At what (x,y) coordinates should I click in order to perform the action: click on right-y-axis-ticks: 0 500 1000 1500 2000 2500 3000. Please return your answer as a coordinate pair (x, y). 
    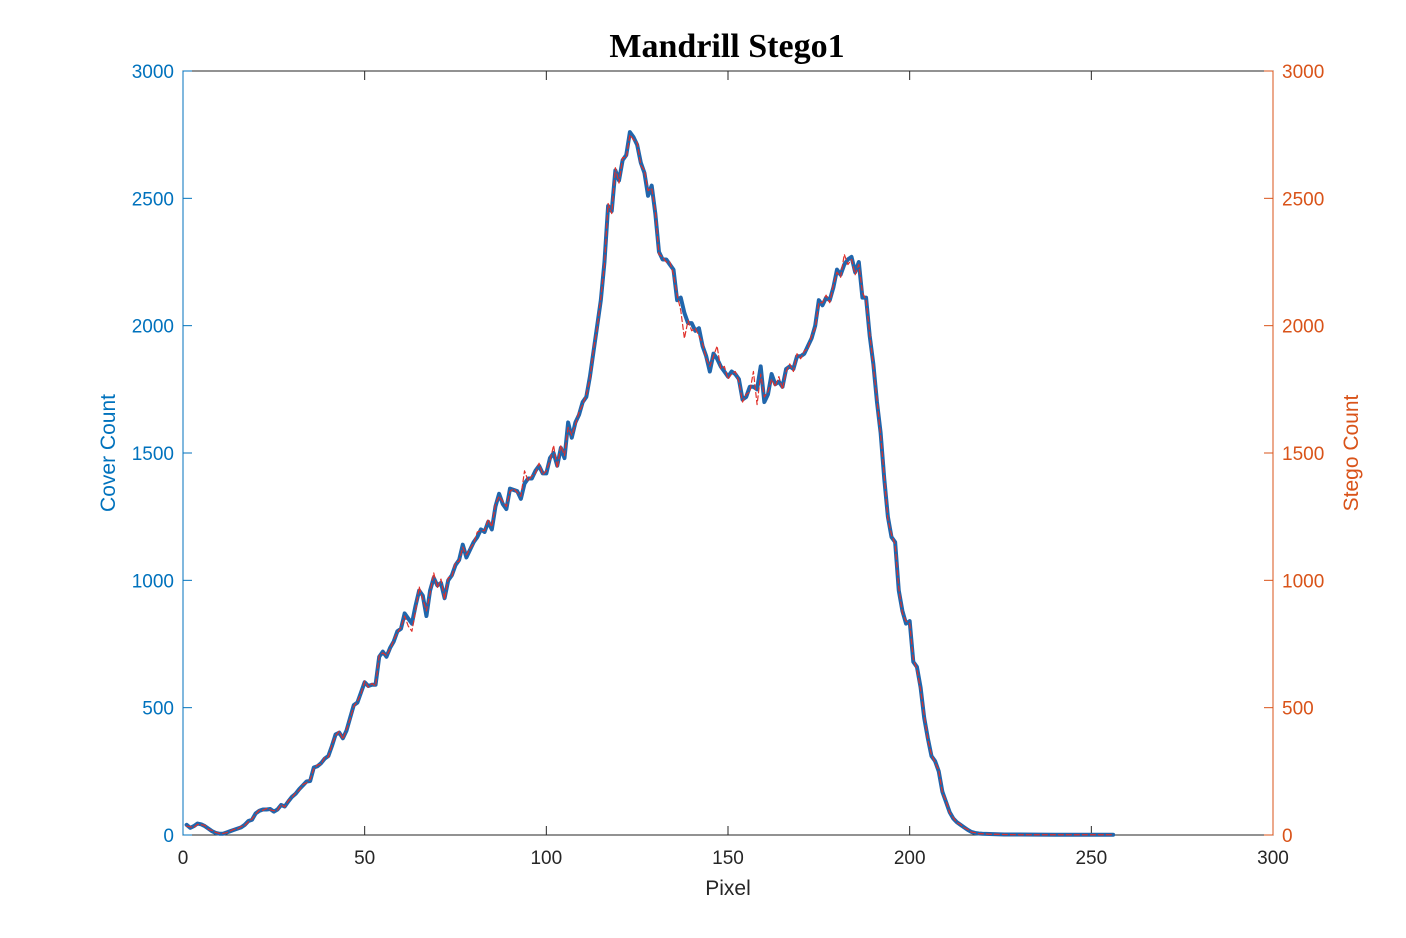
    Looking at the image, I should click on (1294, 454).